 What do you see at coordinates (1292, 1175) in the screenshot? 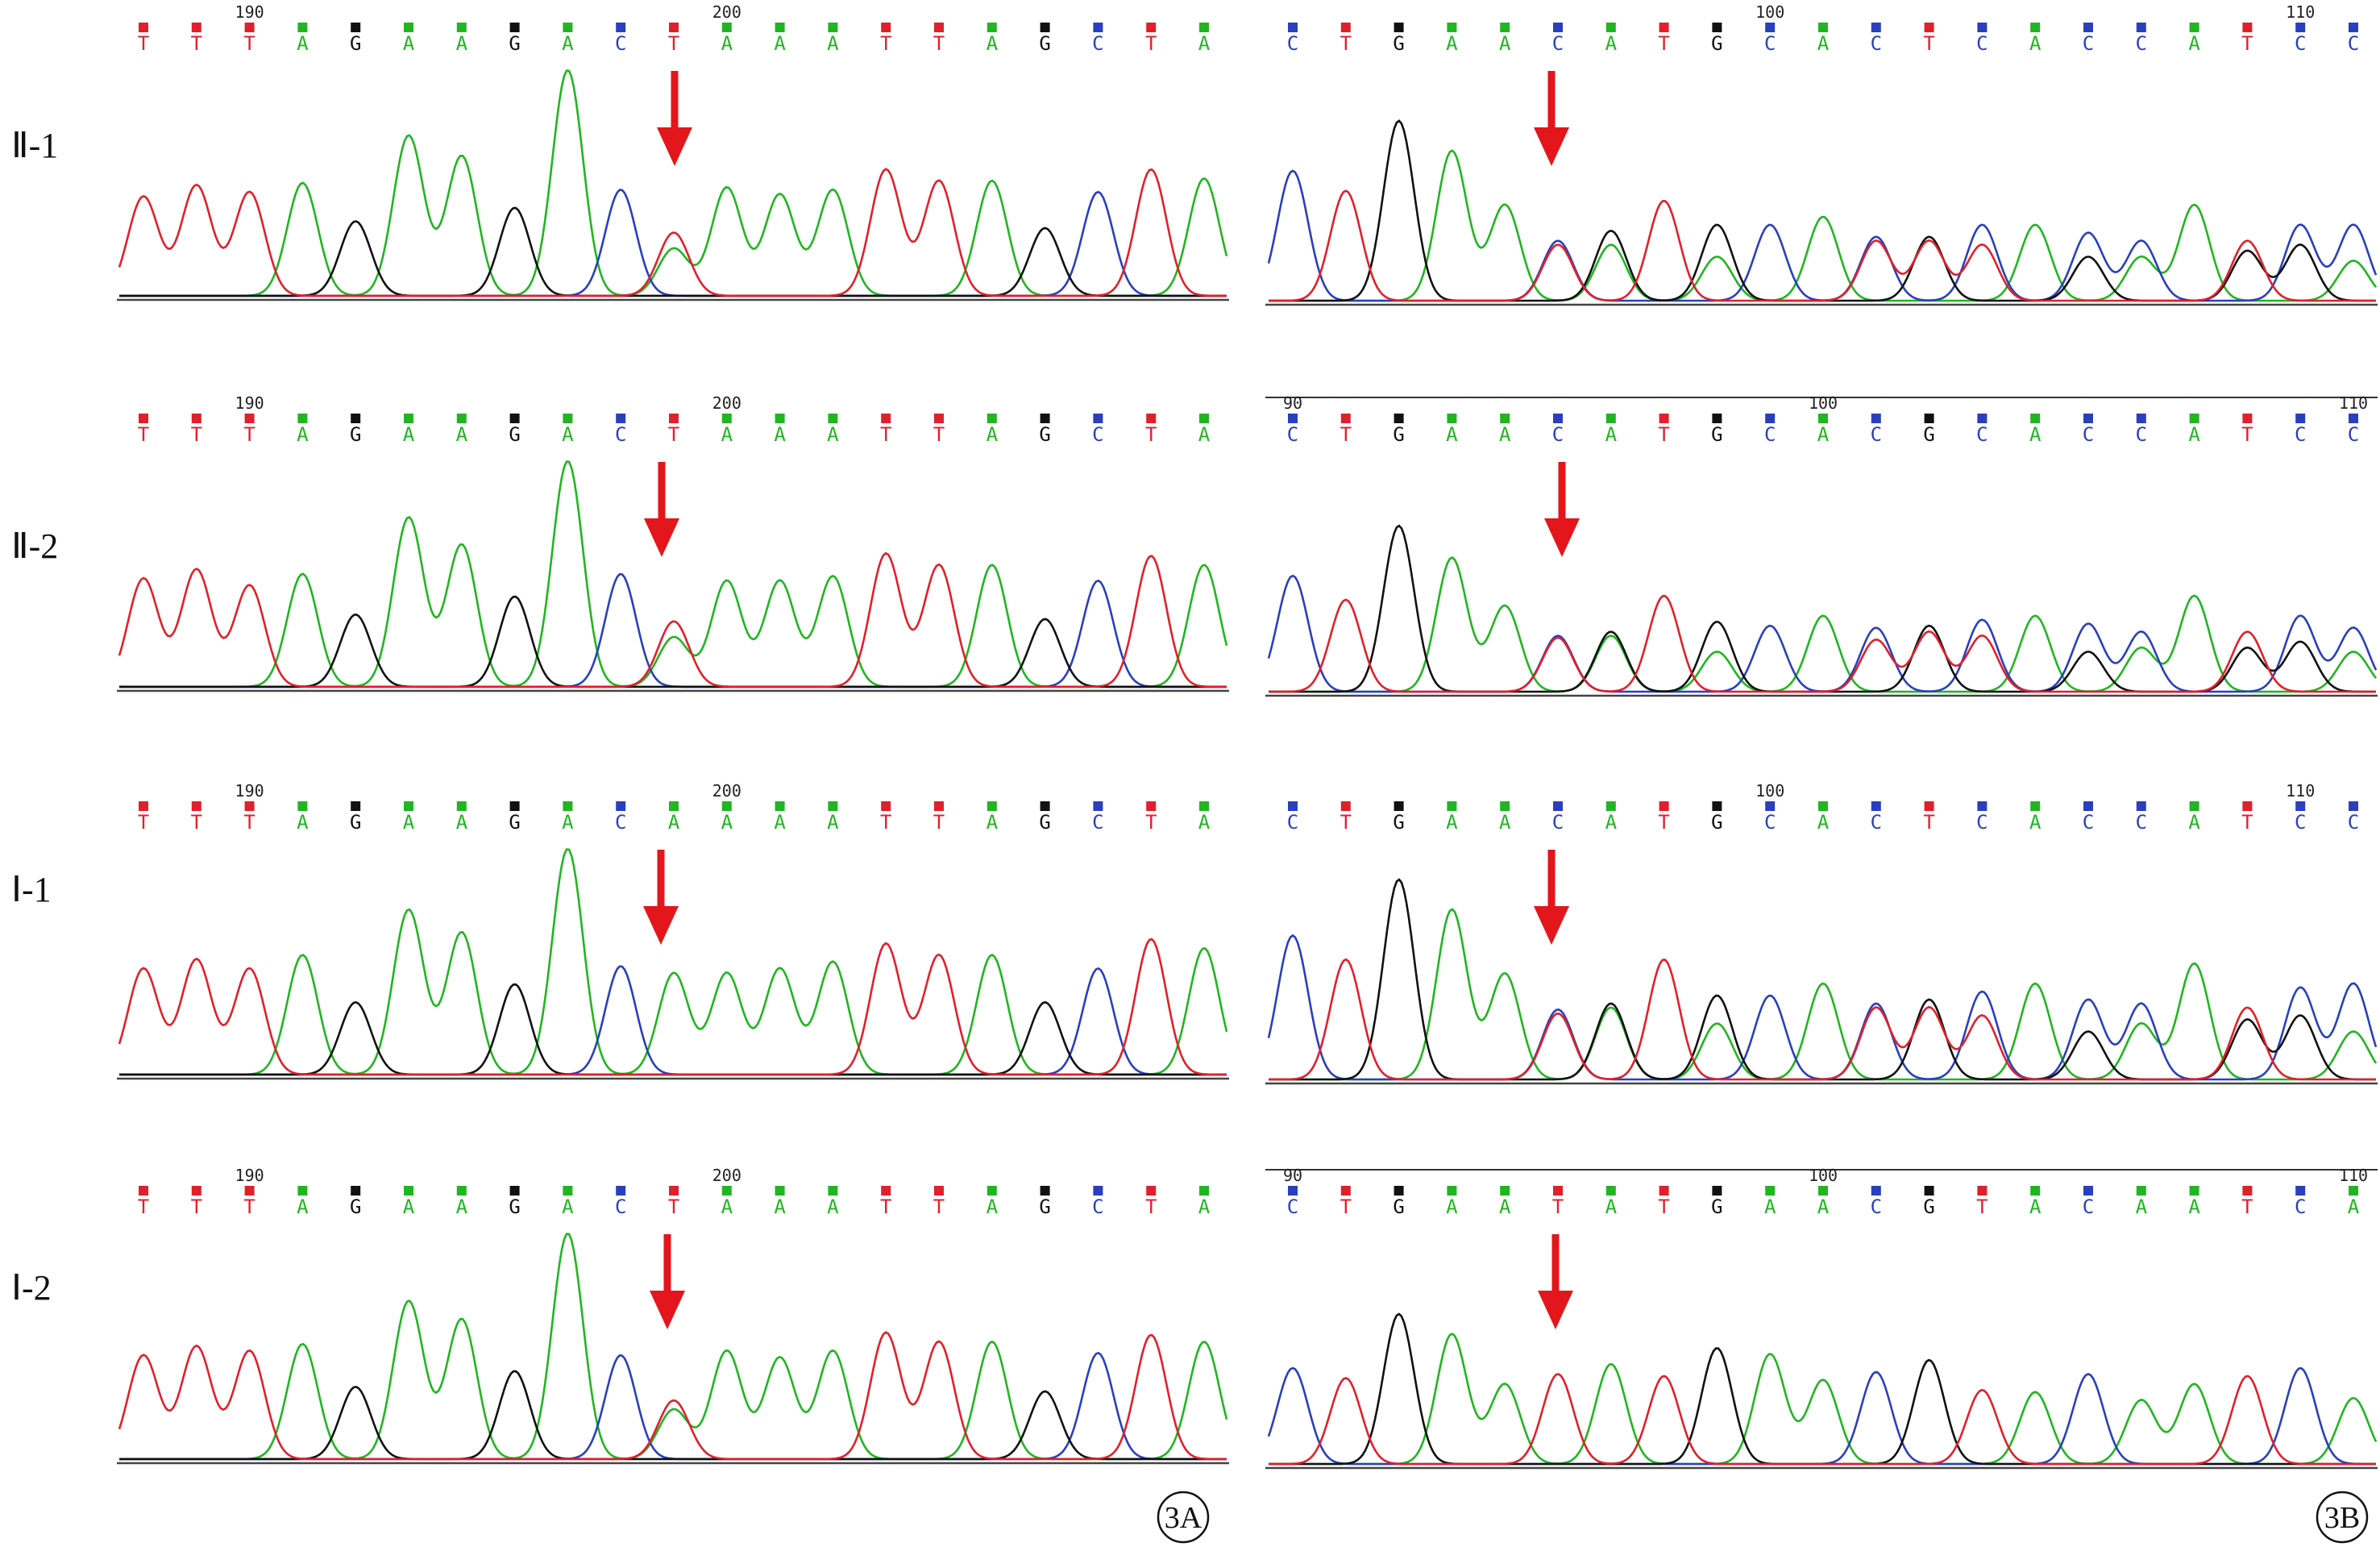
I see `position-tick-label: 90` at bounding box center [1292, 1175].